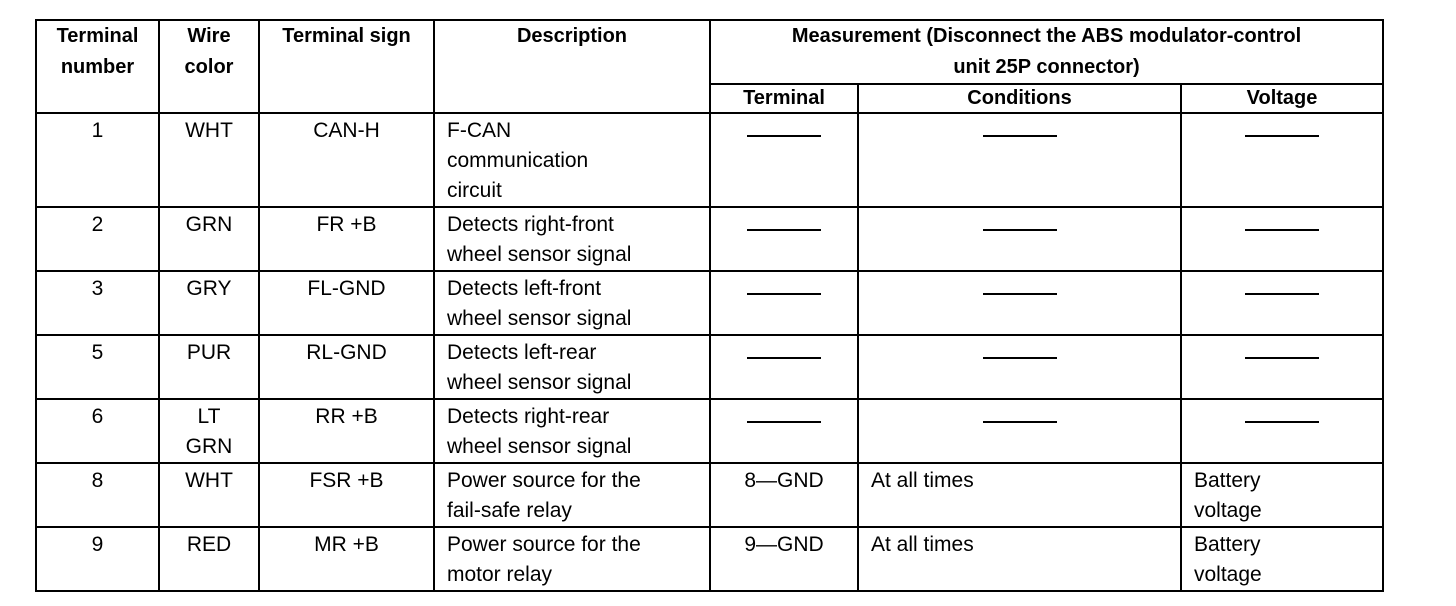 The width and height of the screenshot is (1456, 606). What do you see at coordinates (209, 367) in the screenshot?
I see `wire-color-cell: PUR` at bounding box center [209, 367].